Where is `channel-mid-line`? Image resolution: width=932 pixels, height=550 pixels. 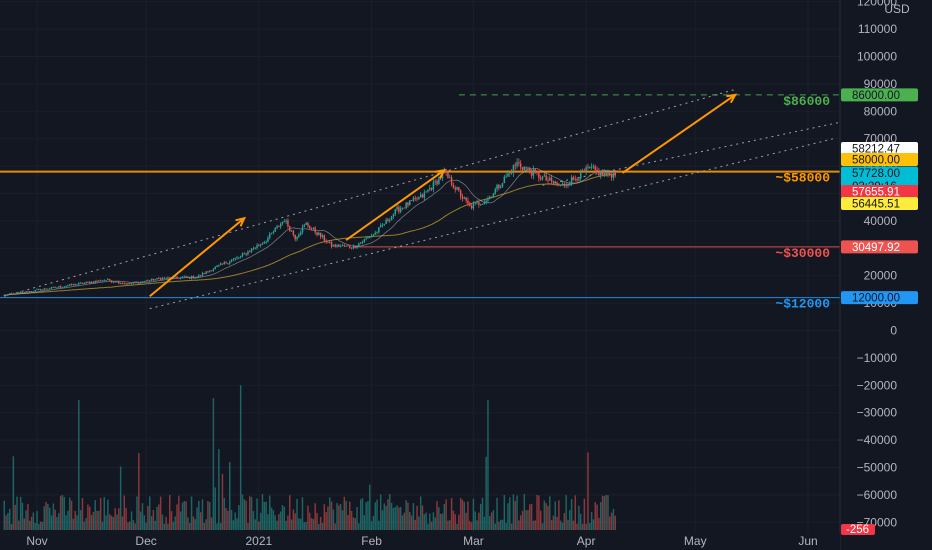 channel-mid-line is located at coordinates (691, 153).